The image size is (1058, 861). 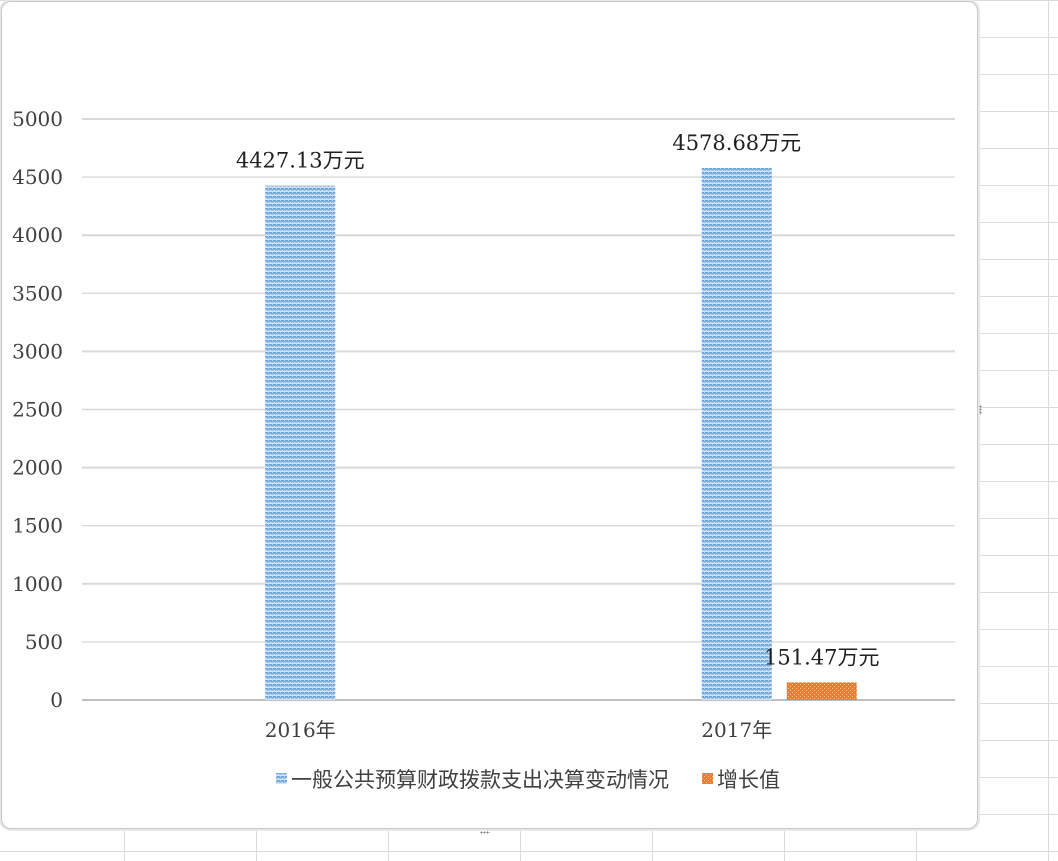 What do you see at coordinates (37, 293) in the screenshot?
I see `y-tick-label: 3500` at bounding box center [37, 293].